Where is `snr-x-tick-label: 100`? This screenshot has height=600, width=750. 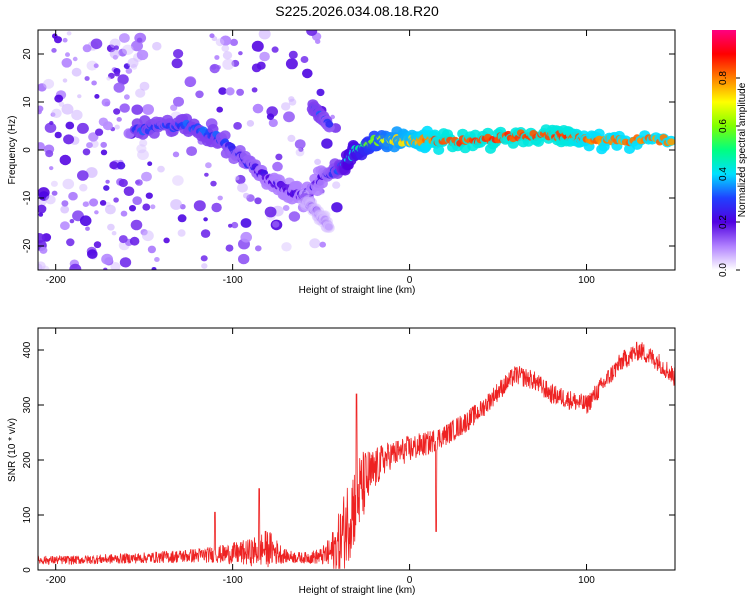
snr-x-tick-label: 100 is located at coordinates (586, 580).